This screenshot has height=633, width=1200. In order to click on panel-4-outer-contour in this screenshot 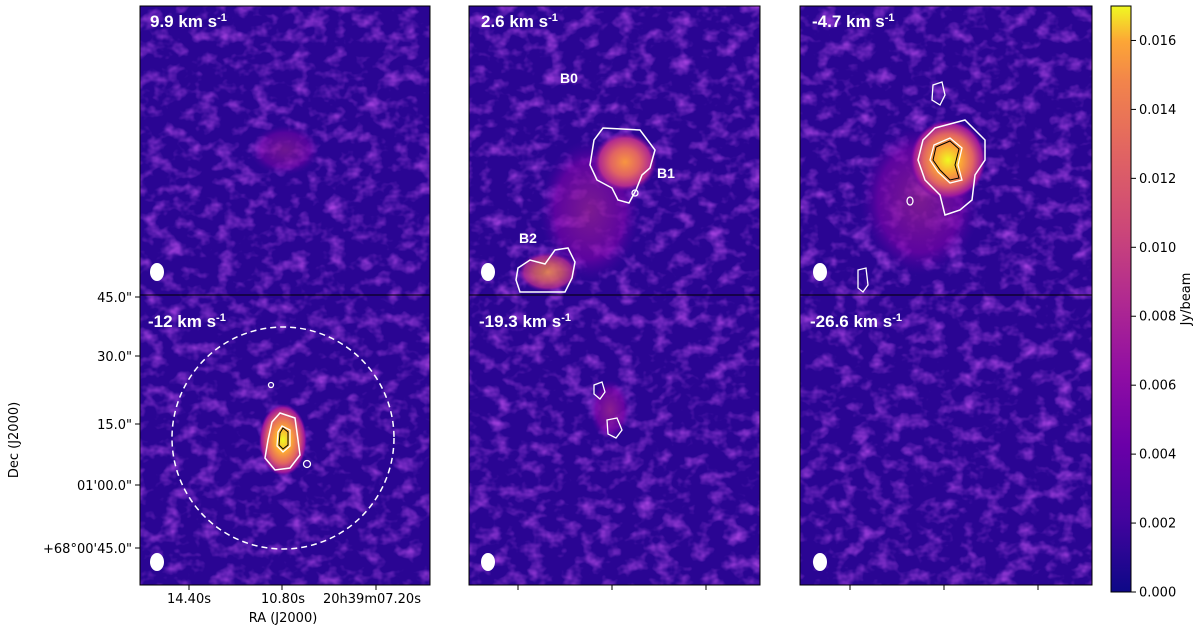, I will do `click(282, 441)`.